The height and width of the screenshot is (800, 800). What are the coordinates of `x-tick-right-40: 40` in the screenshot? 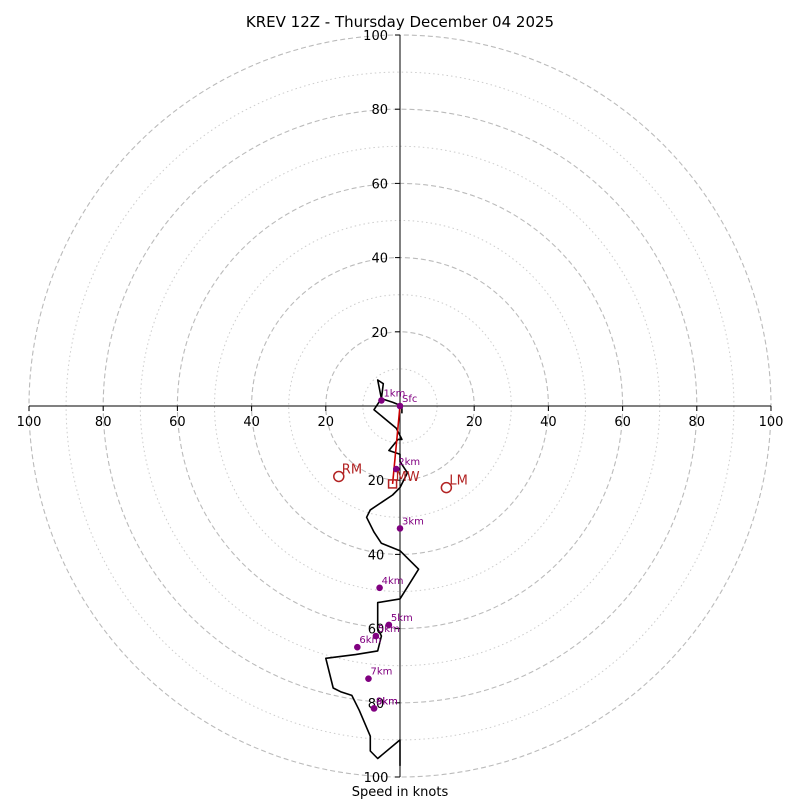 It's located at (548, 422).